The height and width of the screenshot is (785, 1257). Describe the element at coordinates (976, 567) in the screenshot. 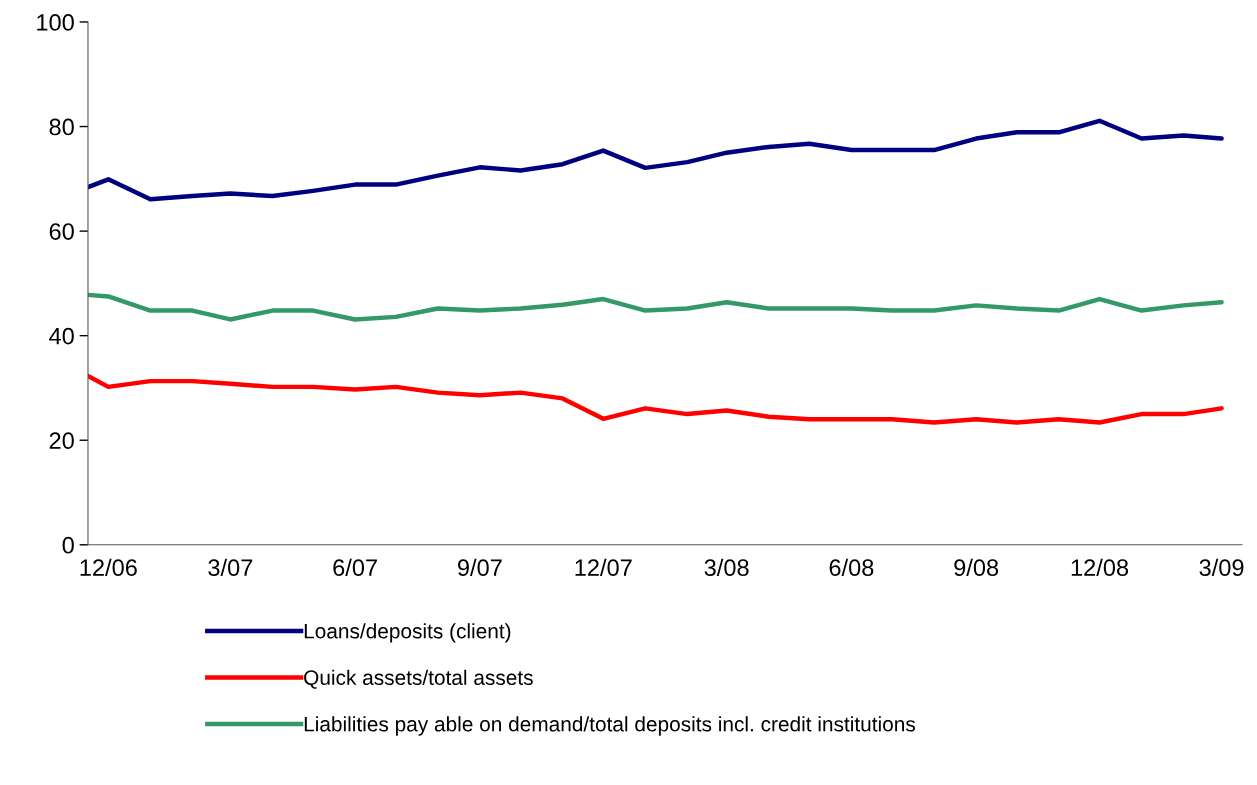

I see `x-tick-label: 9/08` at that location.